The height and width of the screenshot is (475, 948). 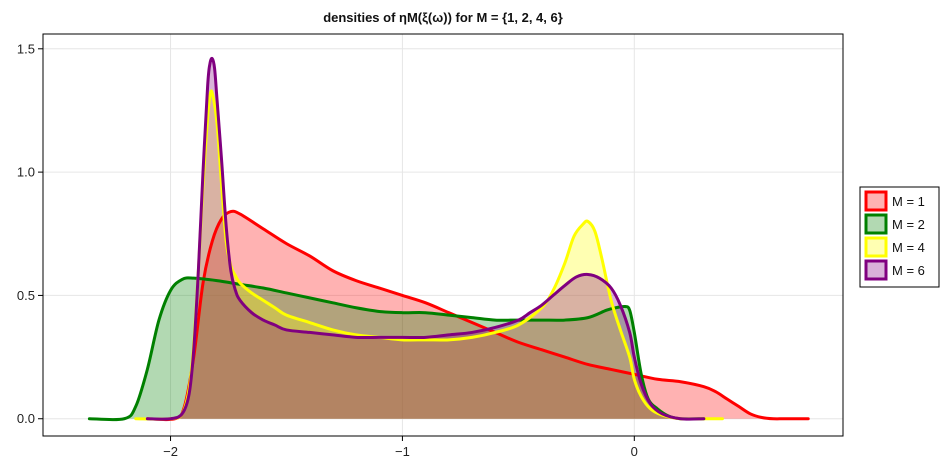 I want to click on legend-label: M = 6, so click(x=908, y=270).